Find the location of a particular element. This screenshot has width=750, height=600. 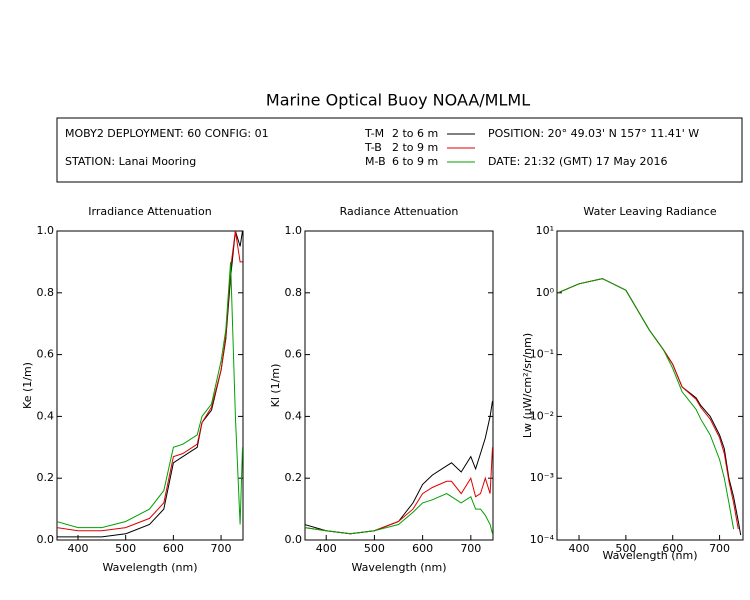

legend-range: 2 to 6 m is located at coordinates (415, 133).